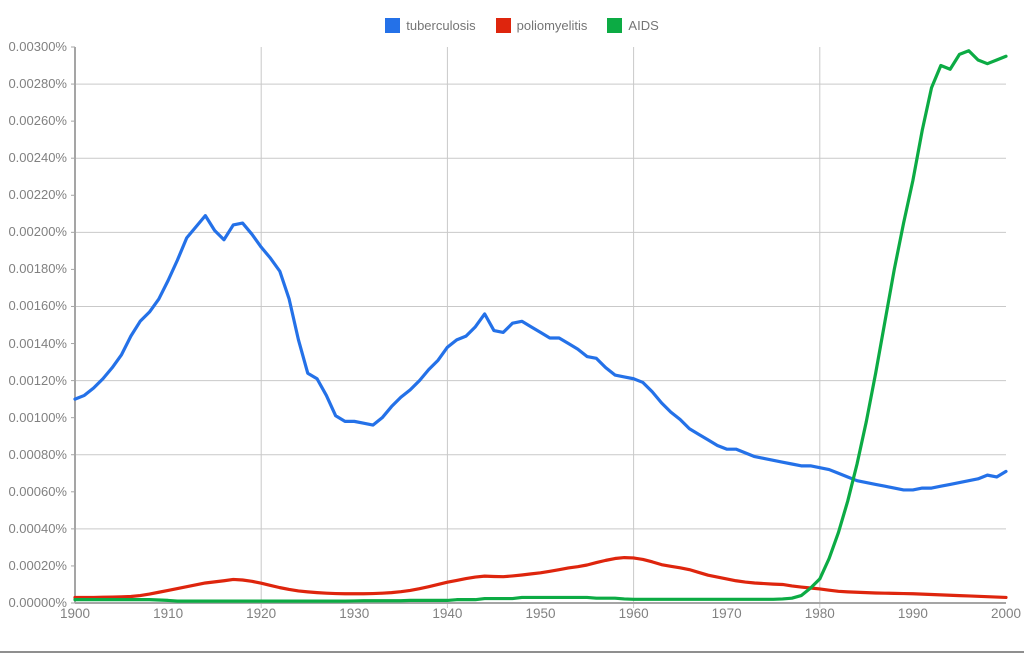  I want to click on legend-swatch-tuberculosis-icon, so click(393, 25).